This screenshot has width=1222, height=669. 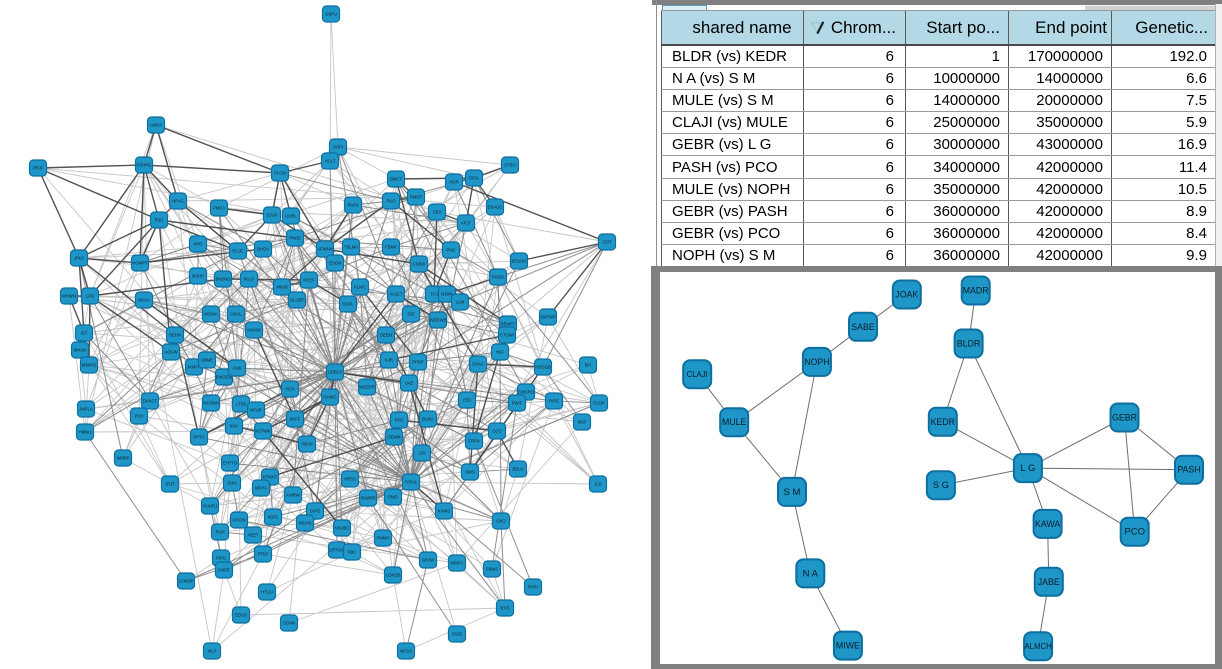 I want to click on svg-text: LGKDB, so click(x=393, y=575).